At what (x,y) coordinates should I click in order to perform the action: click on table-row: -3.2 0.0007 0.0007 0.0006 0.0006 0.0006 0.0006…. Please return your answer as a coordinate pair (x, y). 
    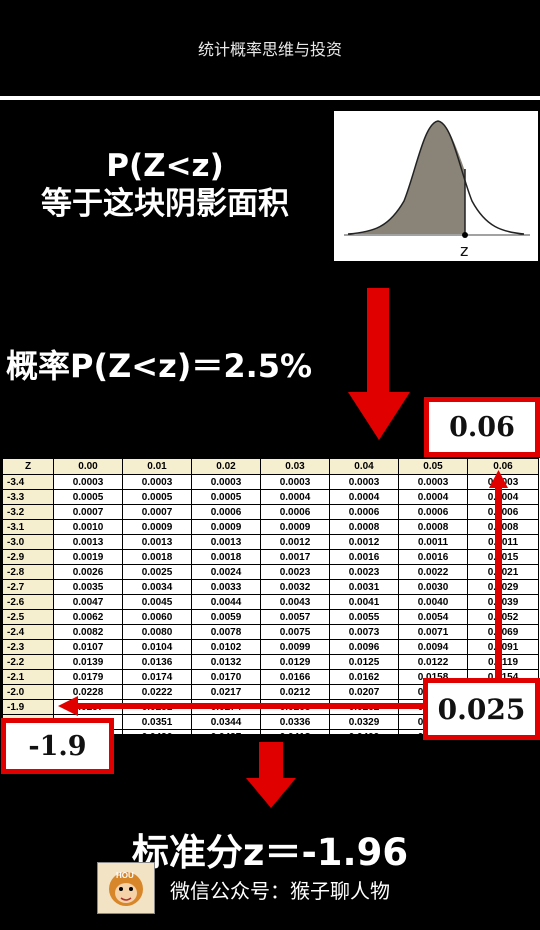
    Looking at the image, I should click on (270, 512).